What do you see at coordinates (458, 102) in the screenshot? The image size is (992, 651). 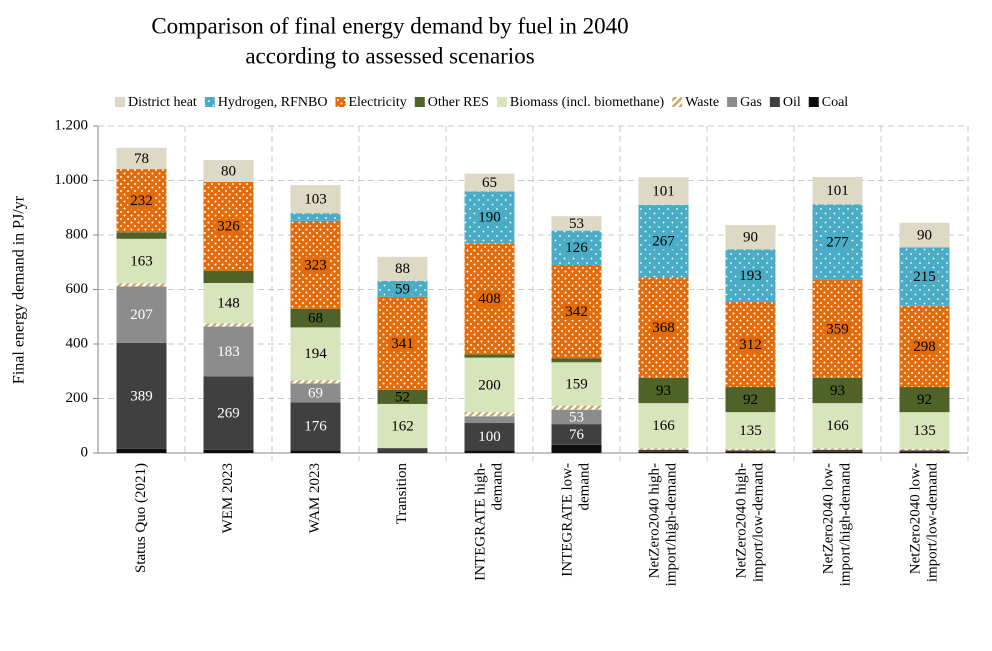 I see `legend-label: Other RES` at bounding box center [458, 102].